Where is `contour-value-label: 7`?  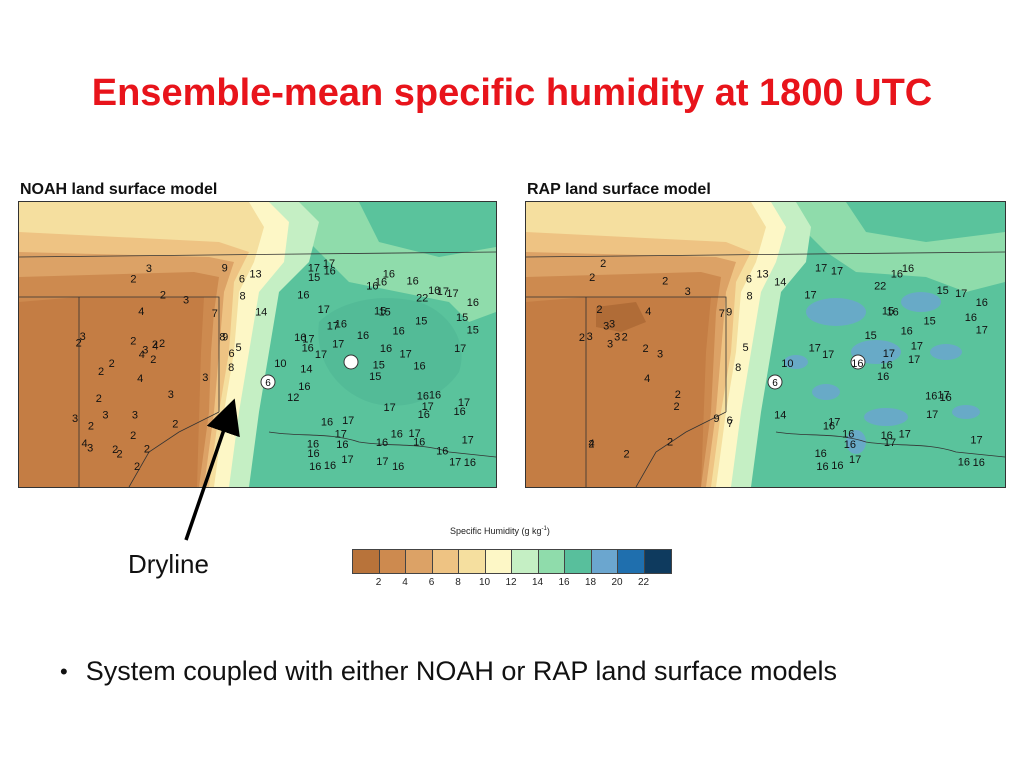
contour-value-label: 7 is located at coordinates (730, 424).